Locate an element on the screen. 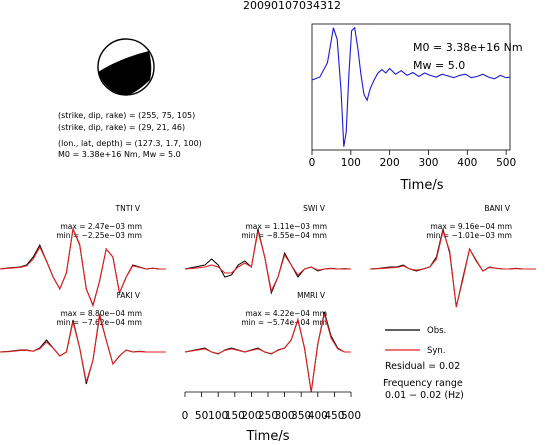  beachball-icon is located at coordinates (126, 67).